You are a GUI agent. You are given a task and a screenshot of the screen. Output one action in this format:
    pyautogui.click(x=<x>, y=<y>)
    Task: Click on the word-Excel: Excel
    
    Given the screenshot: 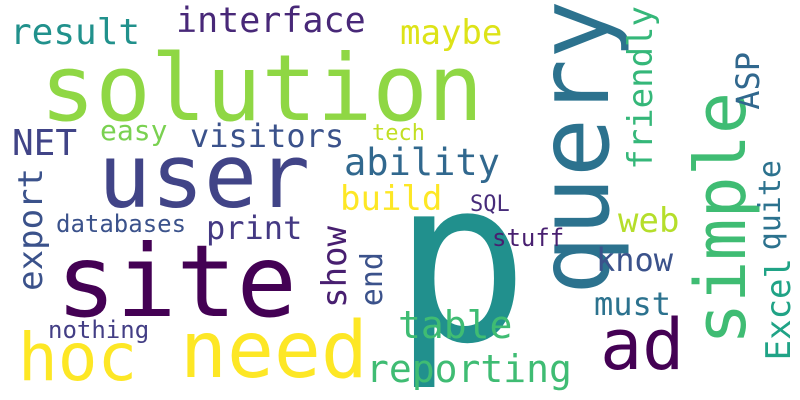 What is the action you would take?
    pyautogui.click(x=779, y=309)
    